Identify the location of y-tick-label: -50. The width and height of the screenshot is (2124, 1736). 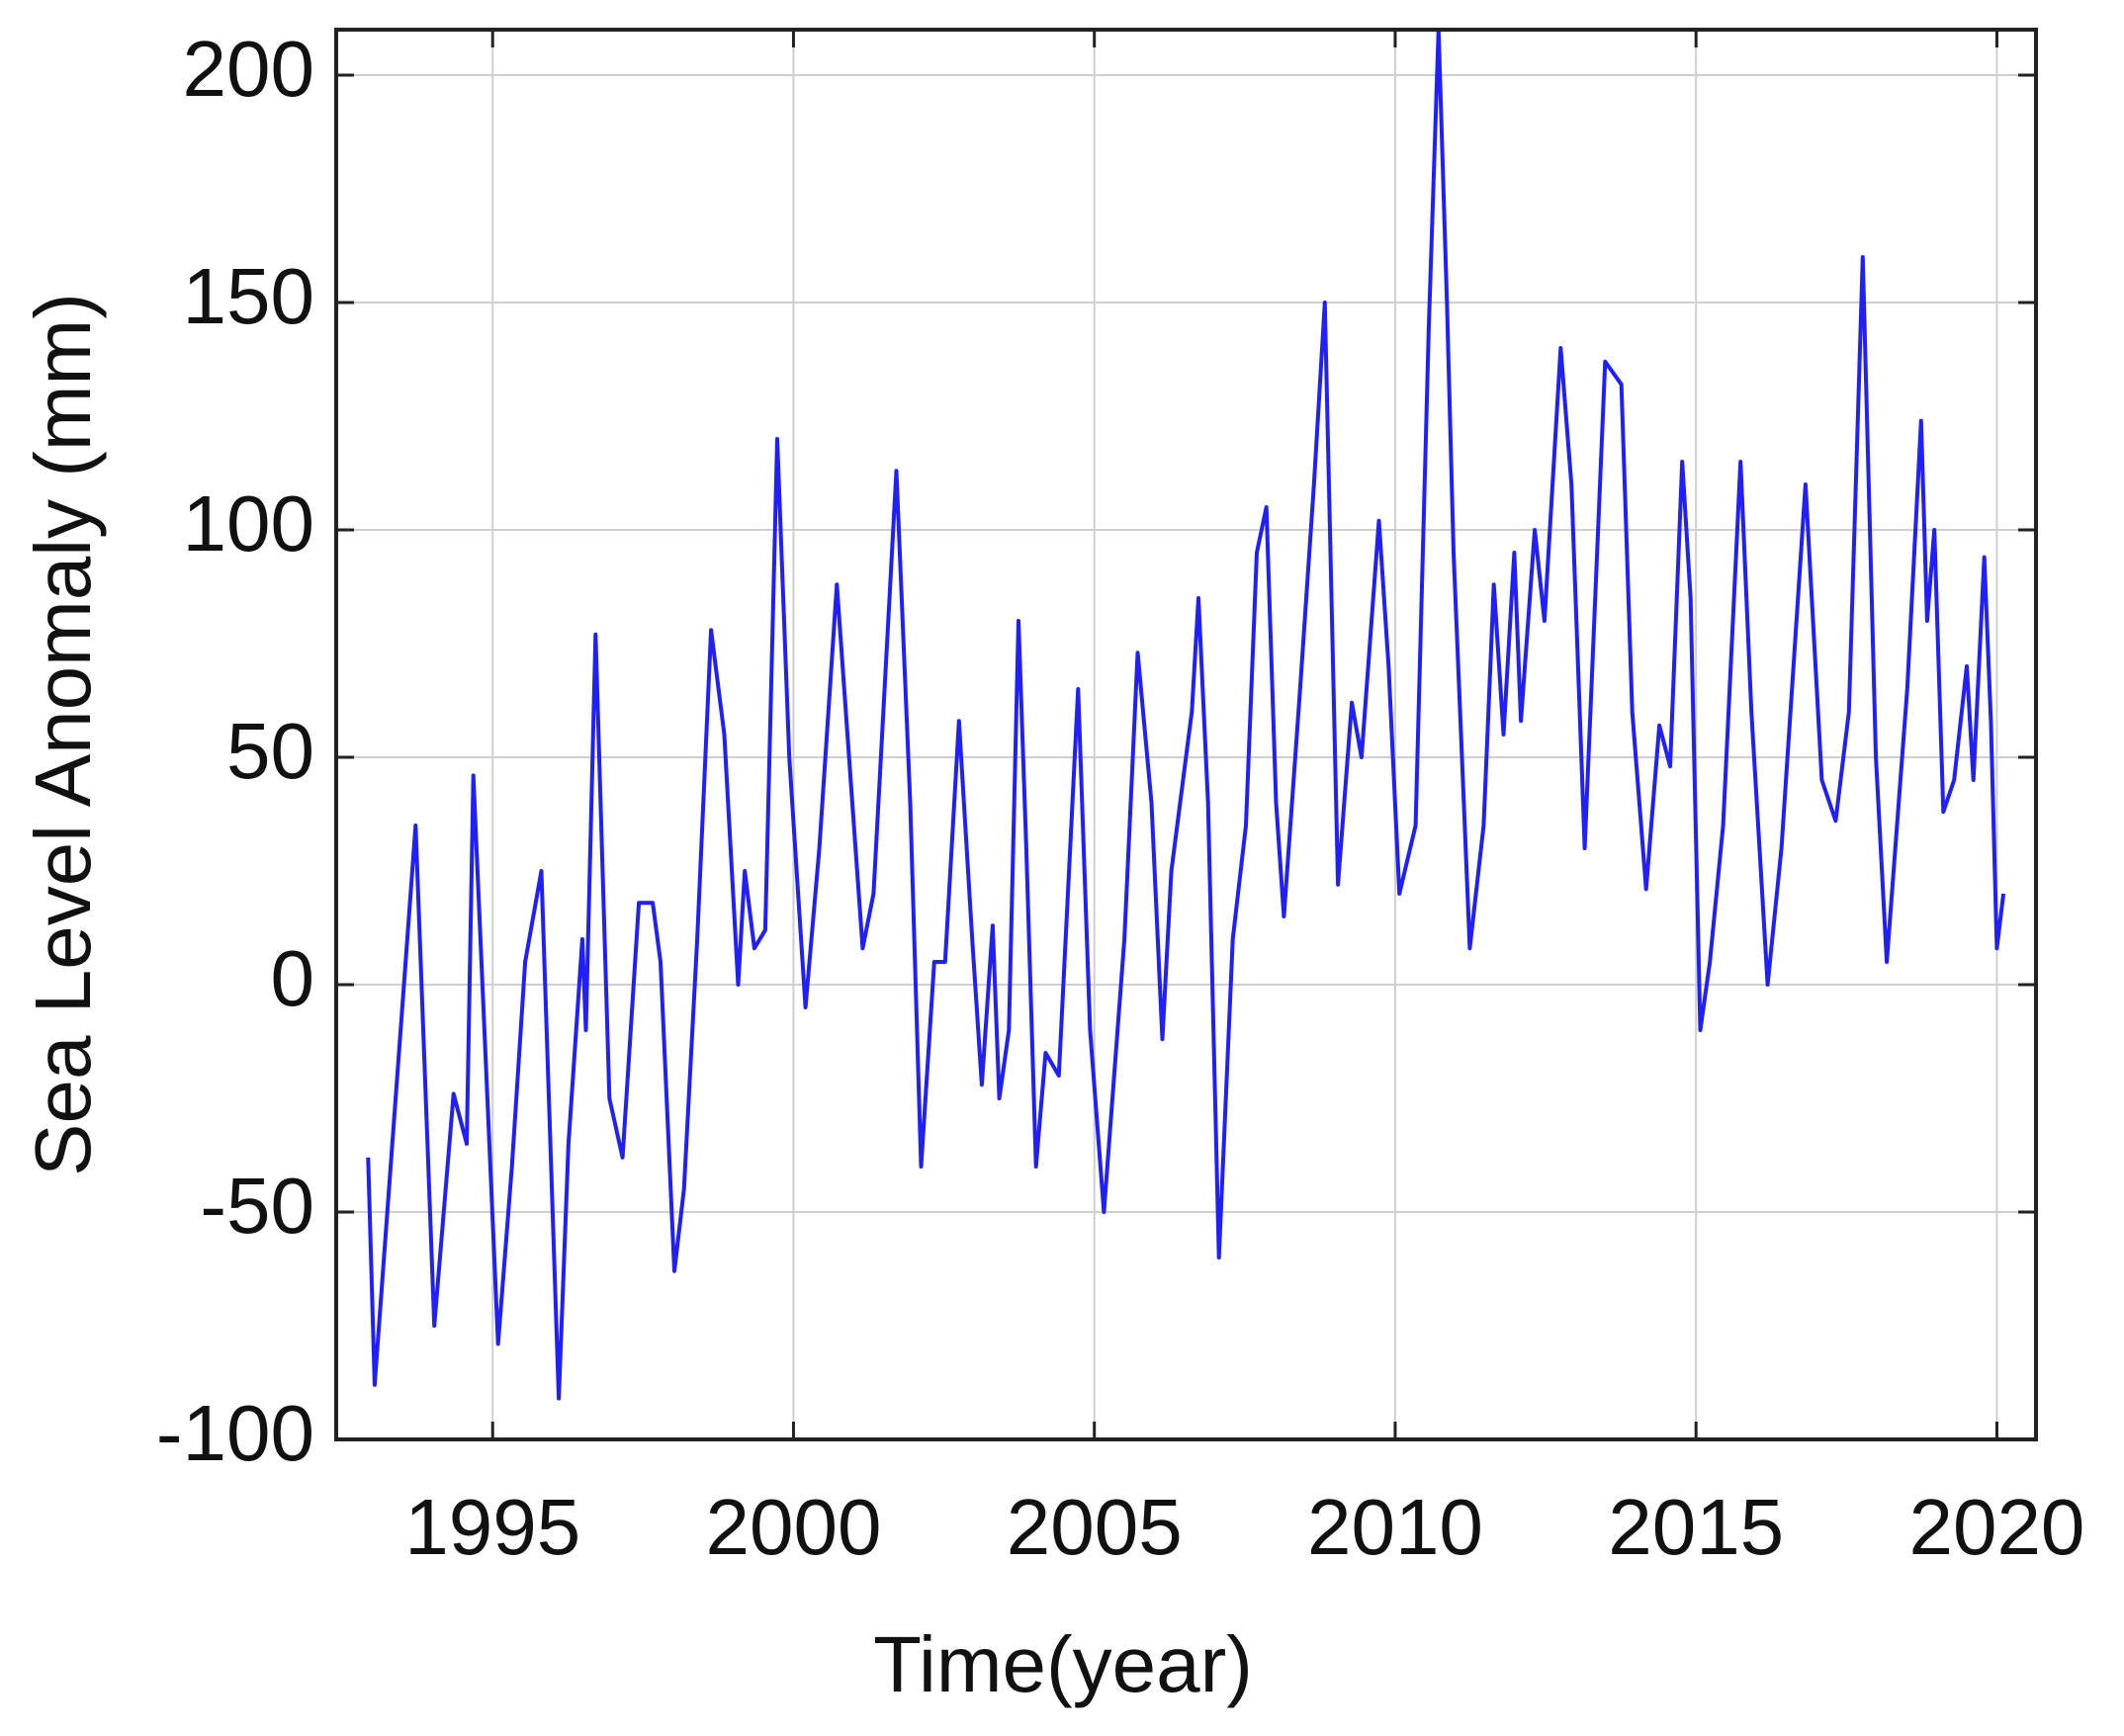
(257, 1206).